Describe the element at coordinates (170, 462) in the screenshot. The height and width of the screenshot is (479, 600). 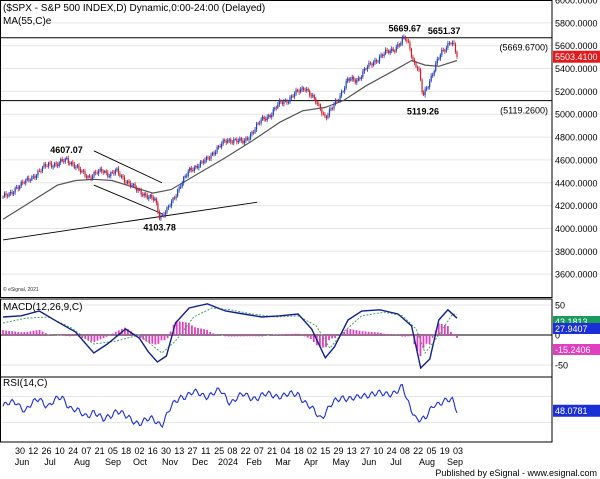
I see `x-tick-month-label: Nov` at that location.